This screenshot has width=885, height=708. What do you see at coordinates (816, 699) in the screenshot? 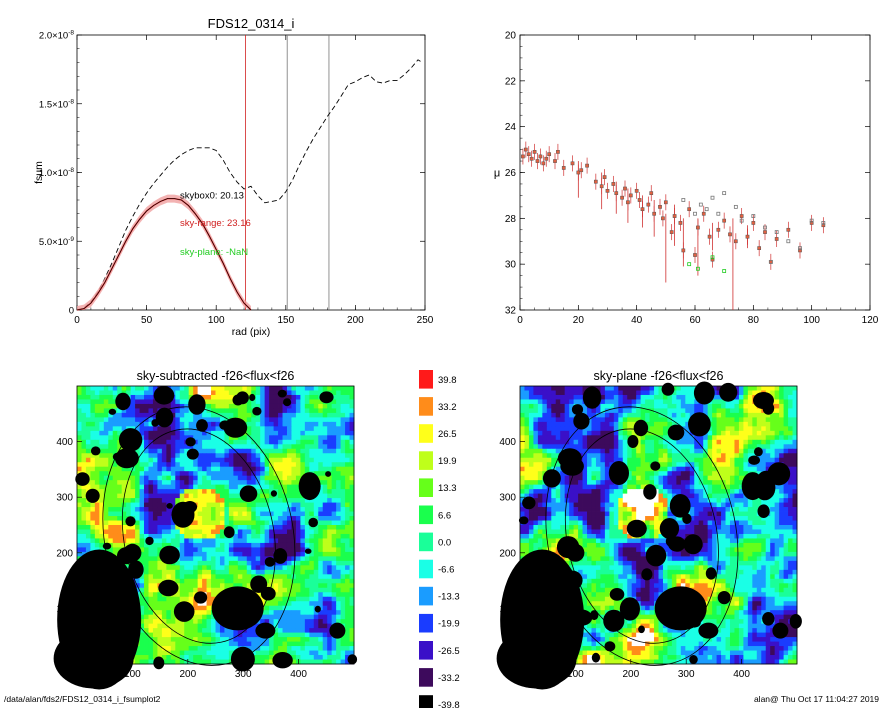
I see `footer-timestamp: alan@ Thu Oct 17 11:04:27 2019` at bounding box center [816, 699].